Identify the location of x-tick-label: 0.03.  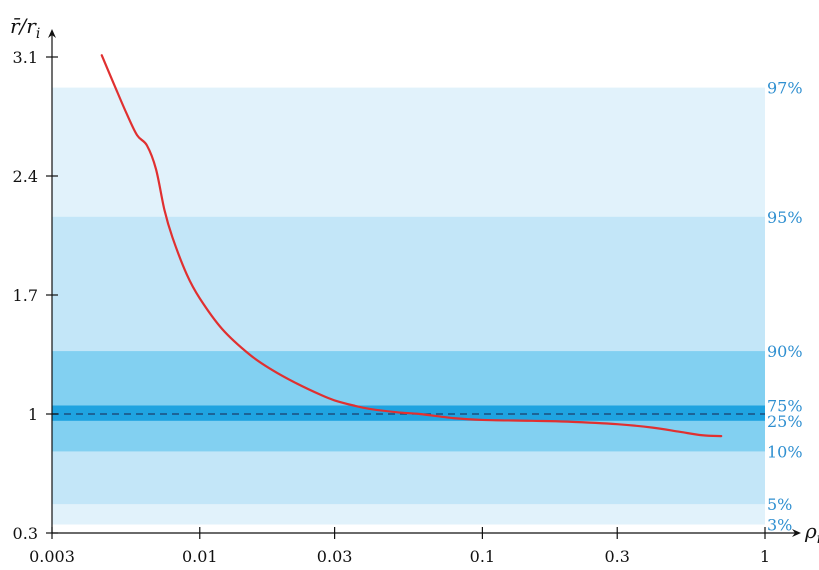
(335, 556).